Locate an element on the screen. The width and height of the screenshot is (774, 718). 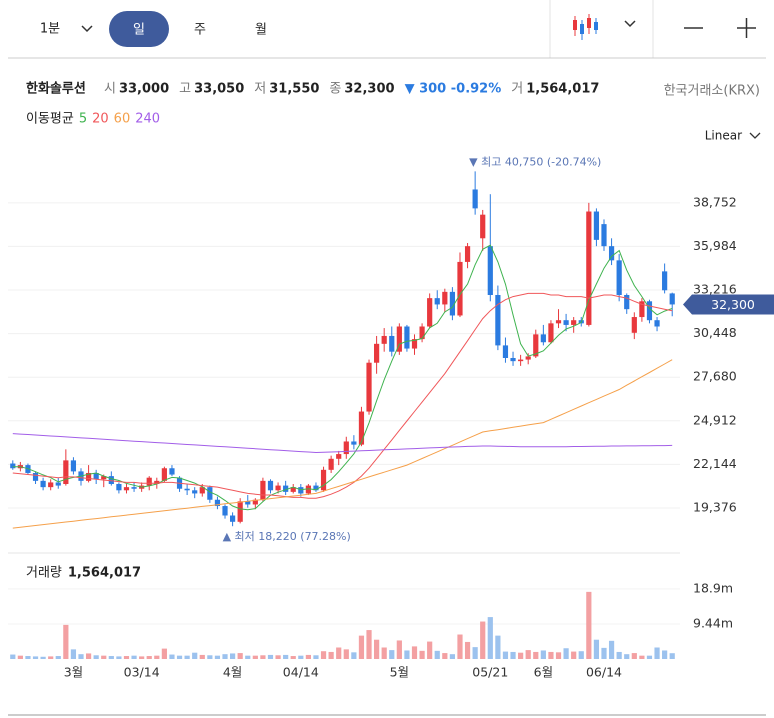
legend-entry: 60 is located at coordinates (122, 119).